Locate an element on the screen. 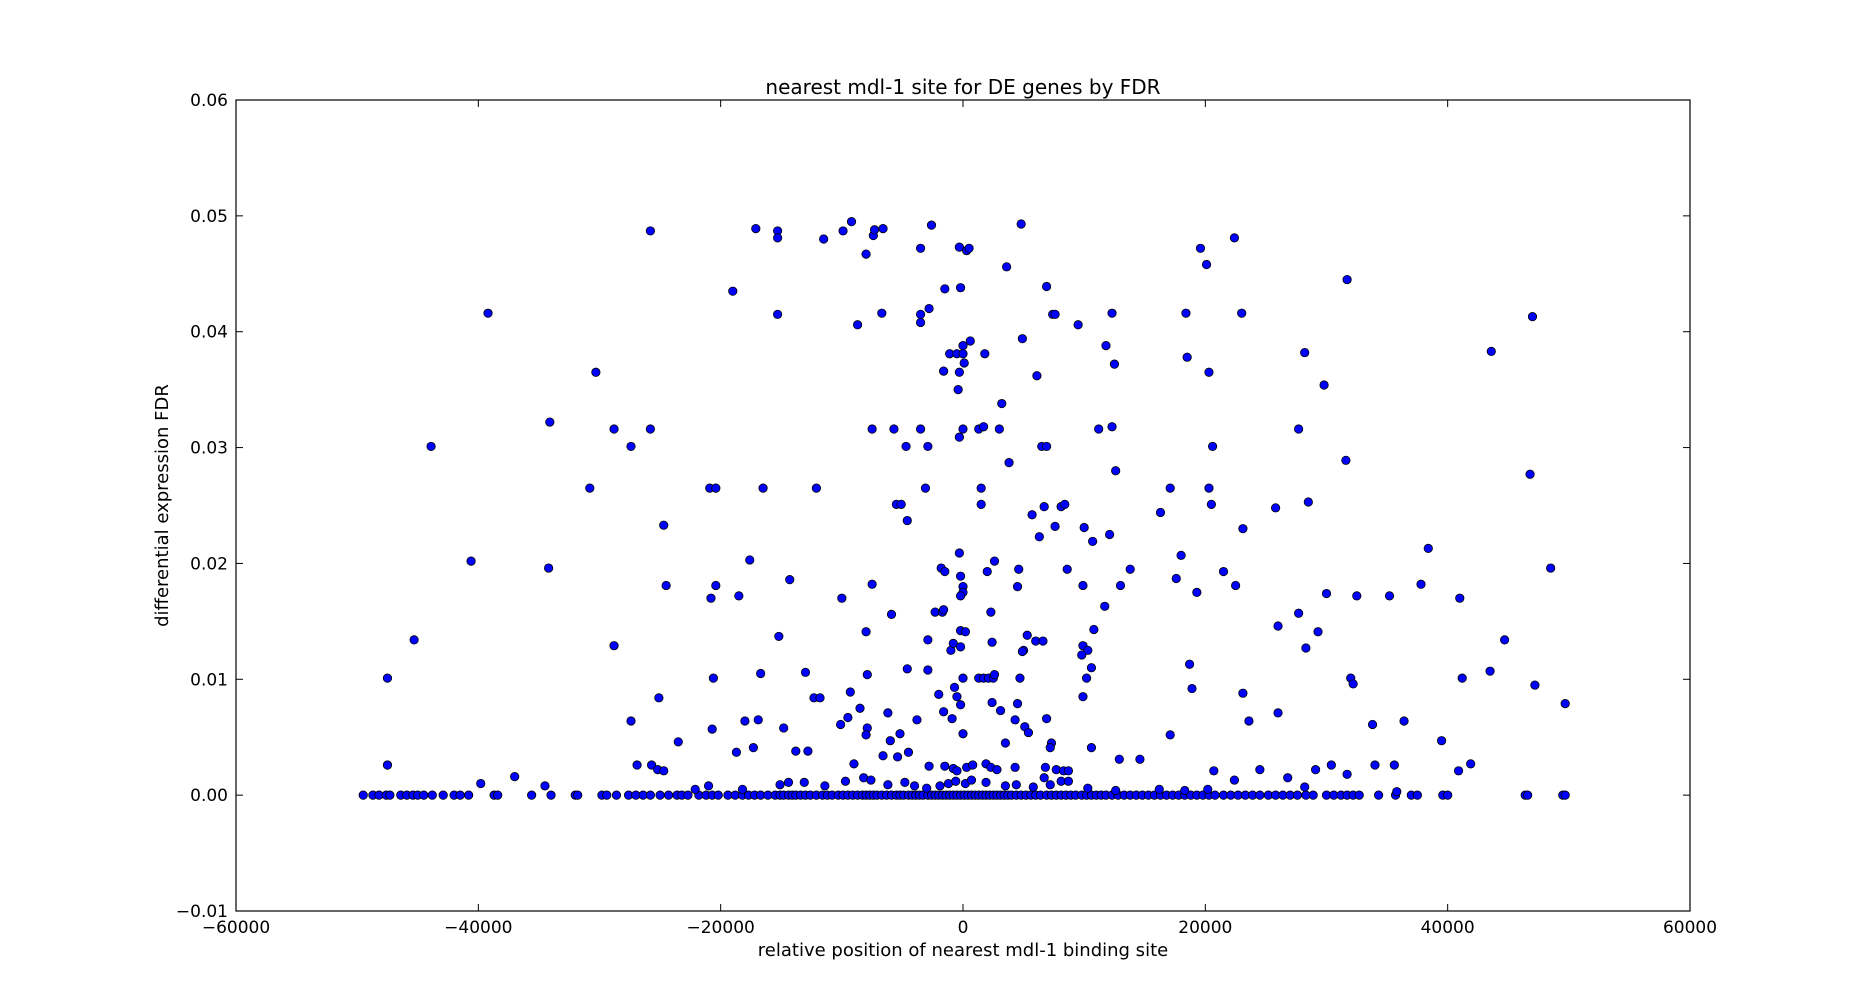 The width and height of the screenshot is (1852, 998). chart-title: nearest mdl-1 site for DE genes by FDR is located at coordinates (962, 87).